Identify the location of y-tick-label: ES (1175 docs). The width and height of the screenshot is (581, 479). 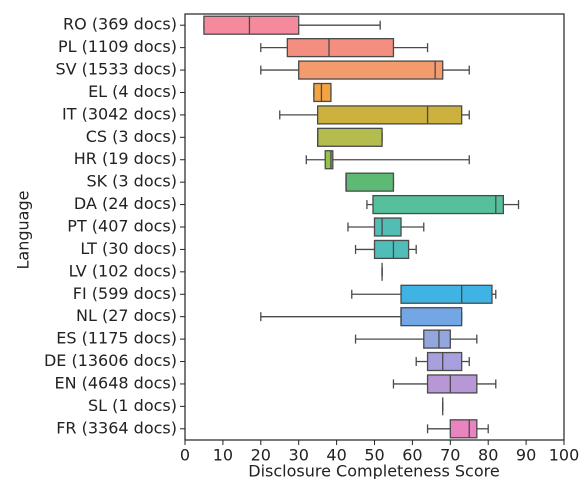
(116, 338).